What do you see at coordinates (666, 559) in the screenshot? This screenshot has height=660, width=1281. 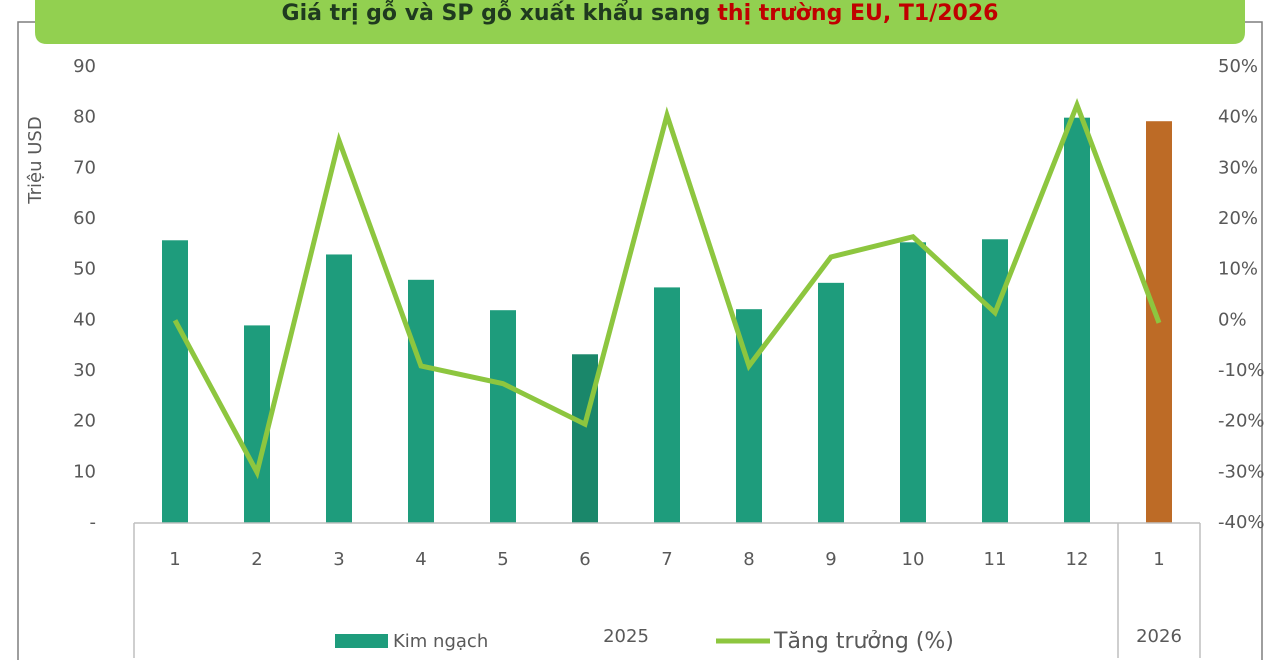 I see `x-tick-label: 7` at bounding box center [666, 559].